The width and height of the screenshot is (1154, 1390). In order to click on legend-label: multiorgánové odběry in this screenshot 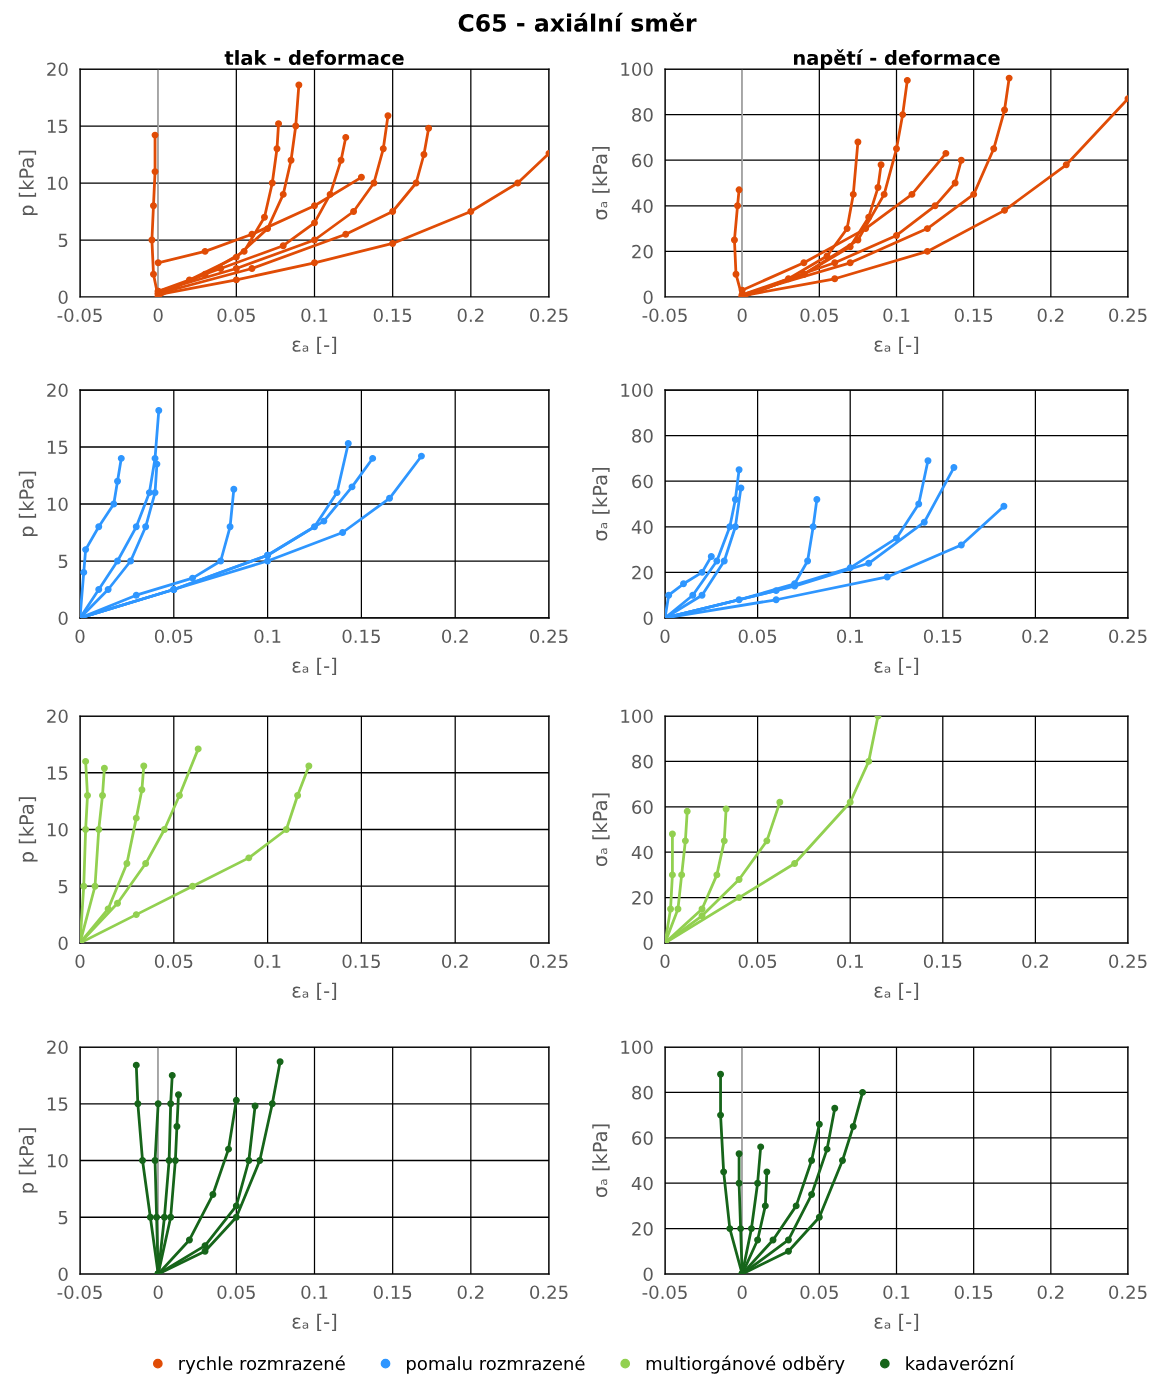, I will do `click(745, 1364)`.